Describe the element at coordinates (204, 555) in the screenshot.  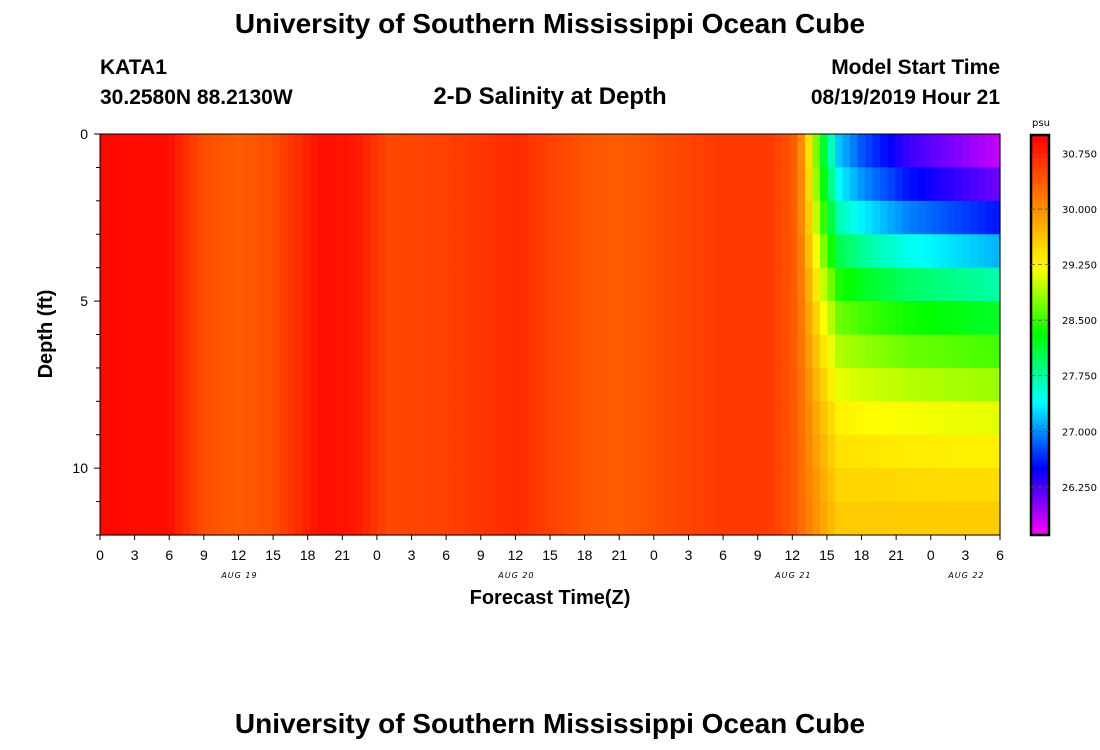
I see `x-tick-label: 9` at that location.